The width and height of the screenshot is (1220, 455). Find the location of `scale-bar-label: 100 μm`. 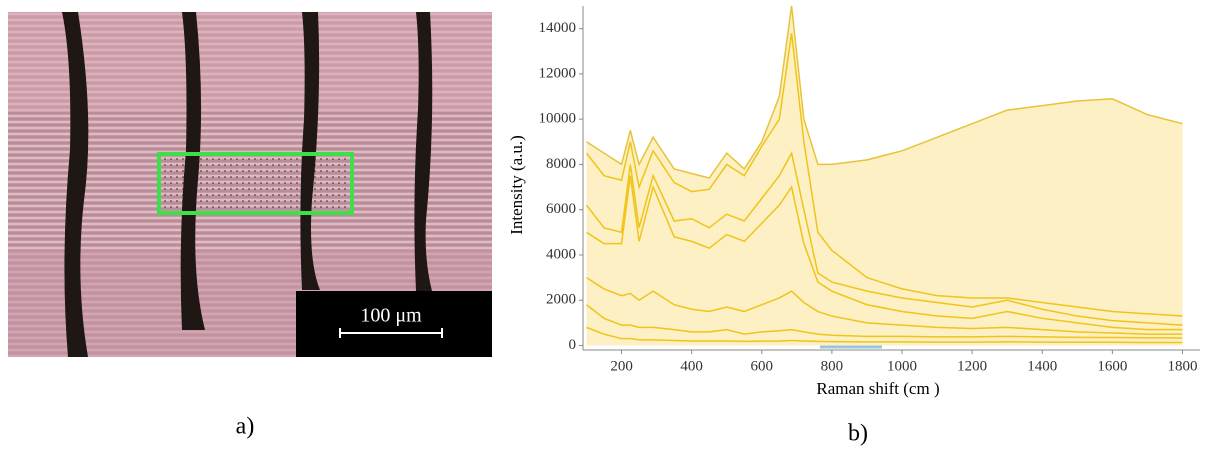

scale-bar-label: 100 μm is located at coordinates (391, 316).